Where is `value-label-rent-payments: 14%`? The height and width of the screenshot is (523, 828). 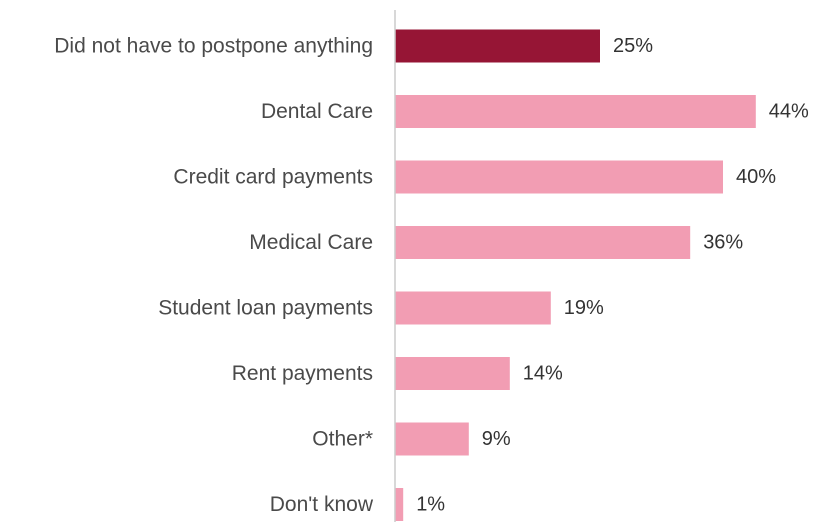
value-label-rent-payments: 14% is located at coordinates (543, 374).